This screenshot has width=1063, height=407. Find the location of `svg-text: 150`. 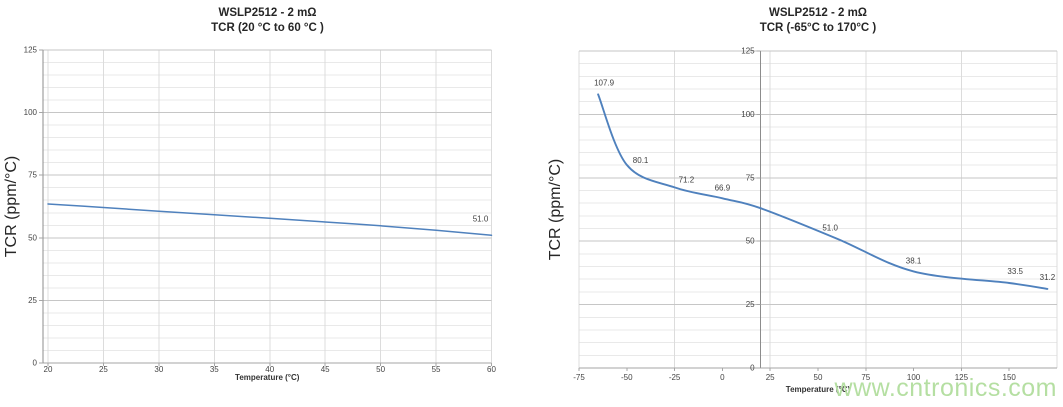

svg-text: 150 is located at coordinates (1010, 377).